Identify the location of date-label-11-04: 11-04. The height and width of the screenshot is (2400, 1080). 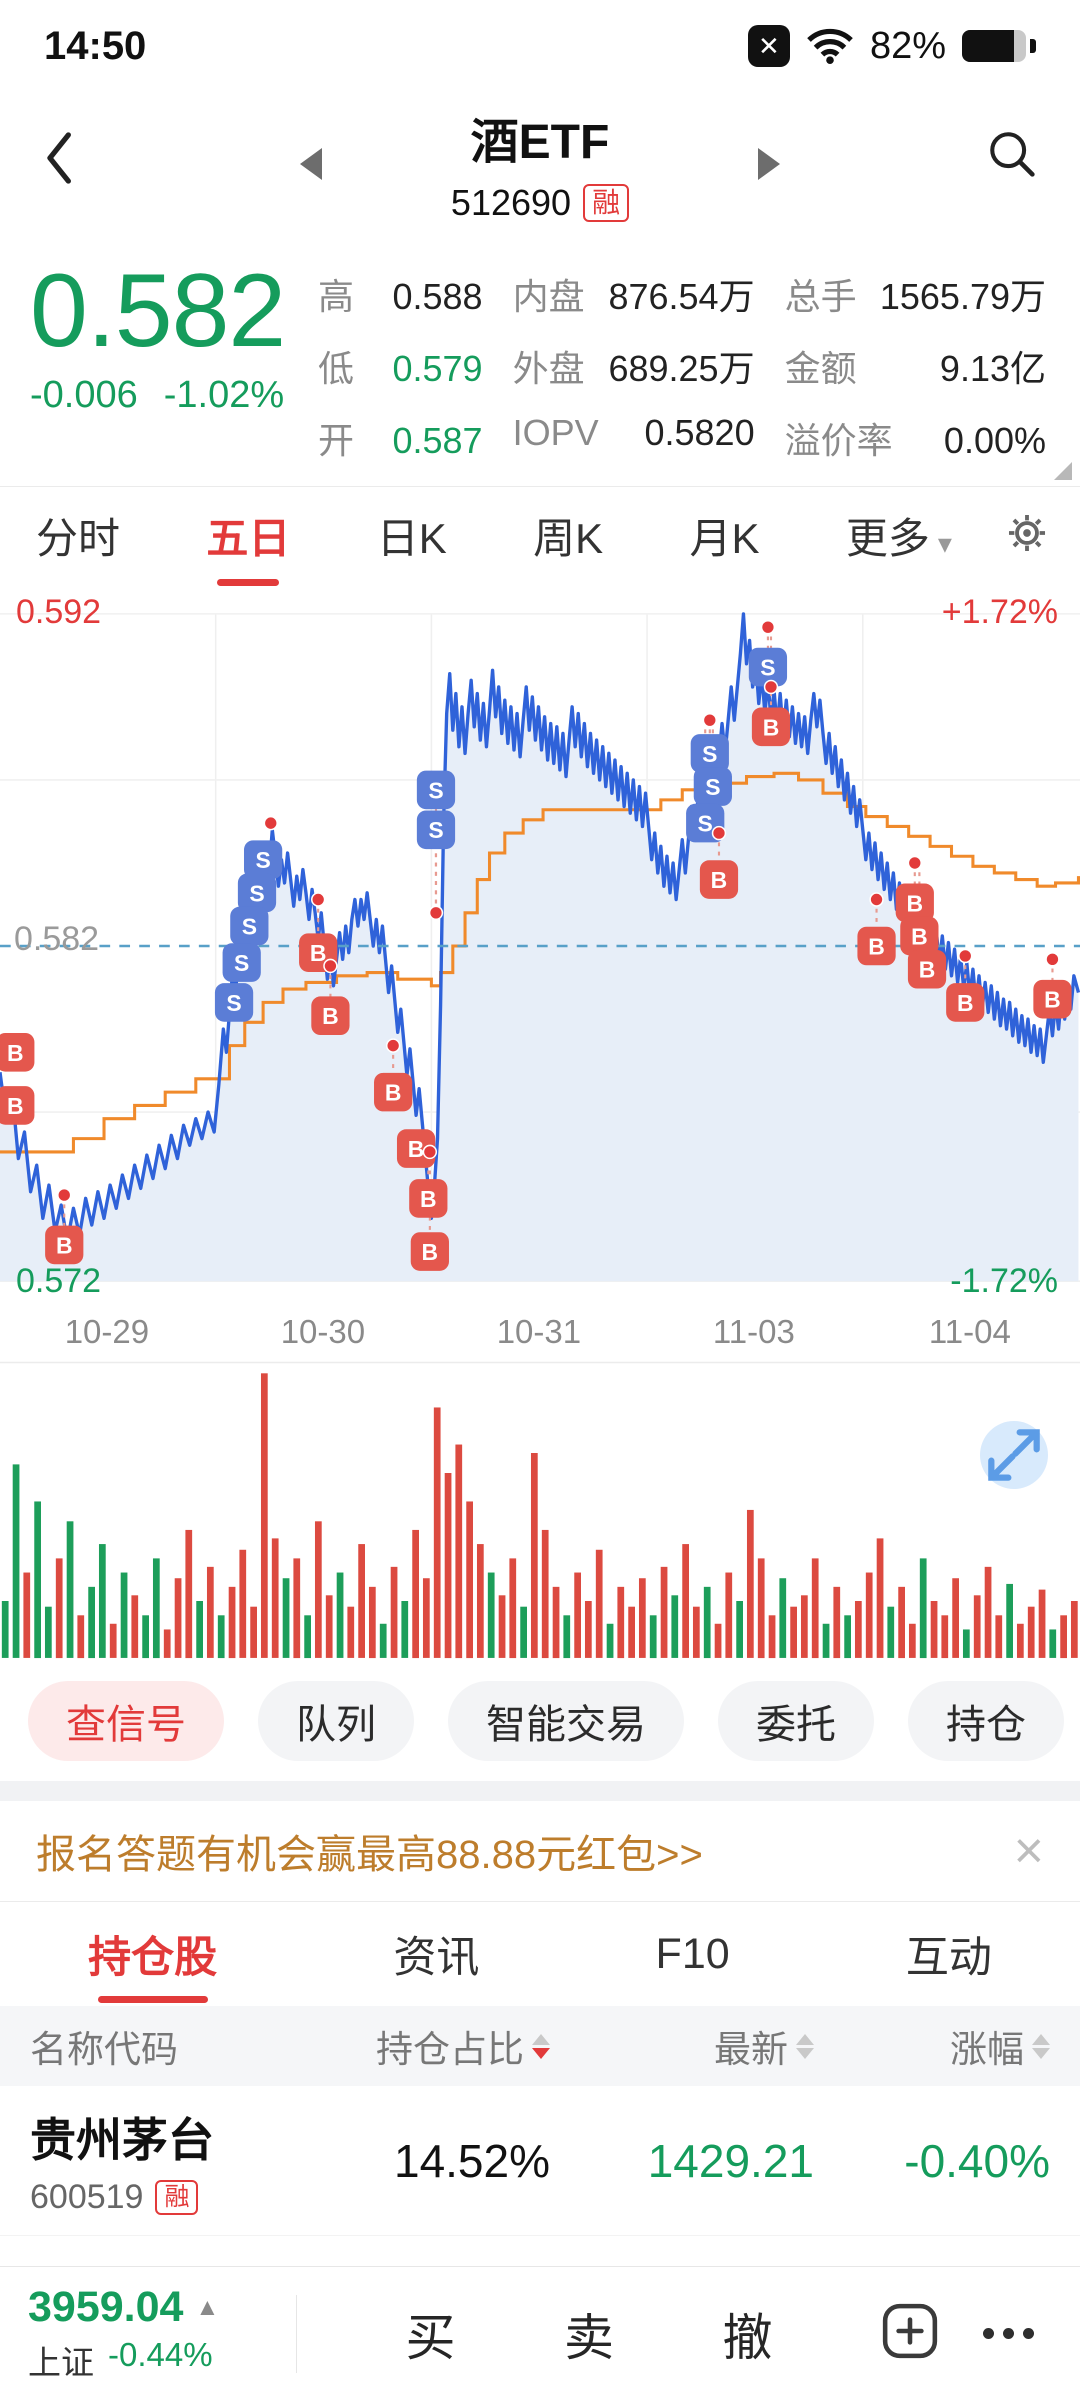
(969, 1331).